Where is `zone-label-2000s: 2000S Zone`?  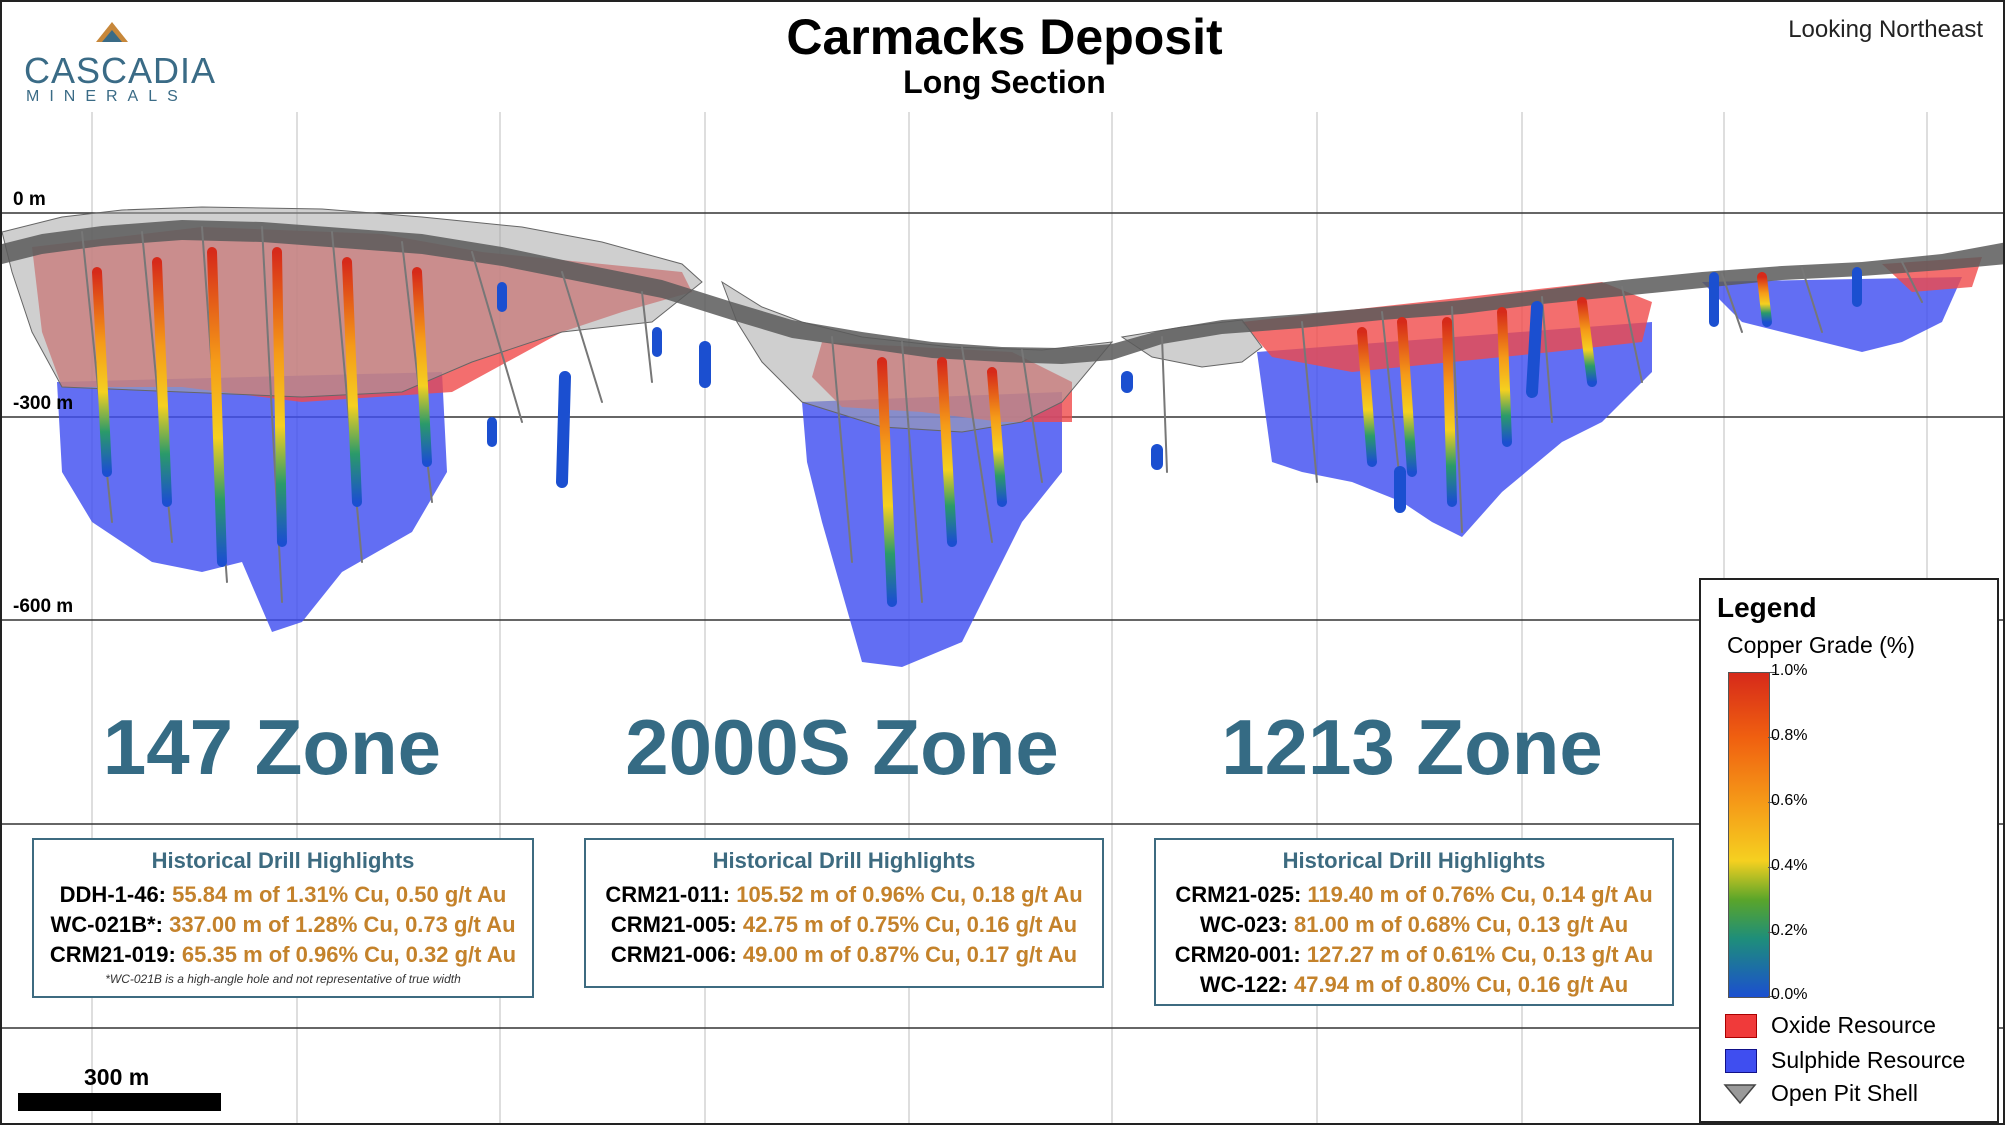
zone-label-2000s: 2000S Zone is located at coordinates (842, 747).